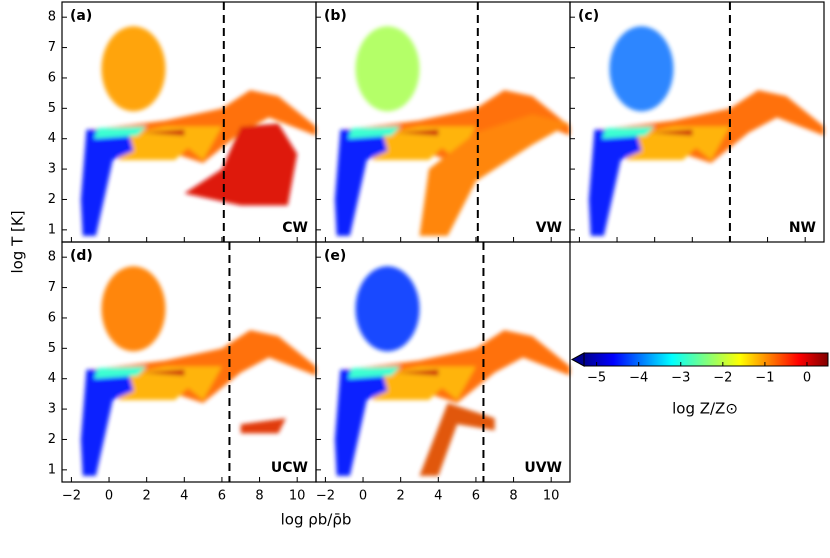 Image resolution: width=830 pixels, height=558 pixels. Describe the element at coordinates (705, 409) in the screenshot. I see `colorbar-label: log Z/Z⊙` at that location.